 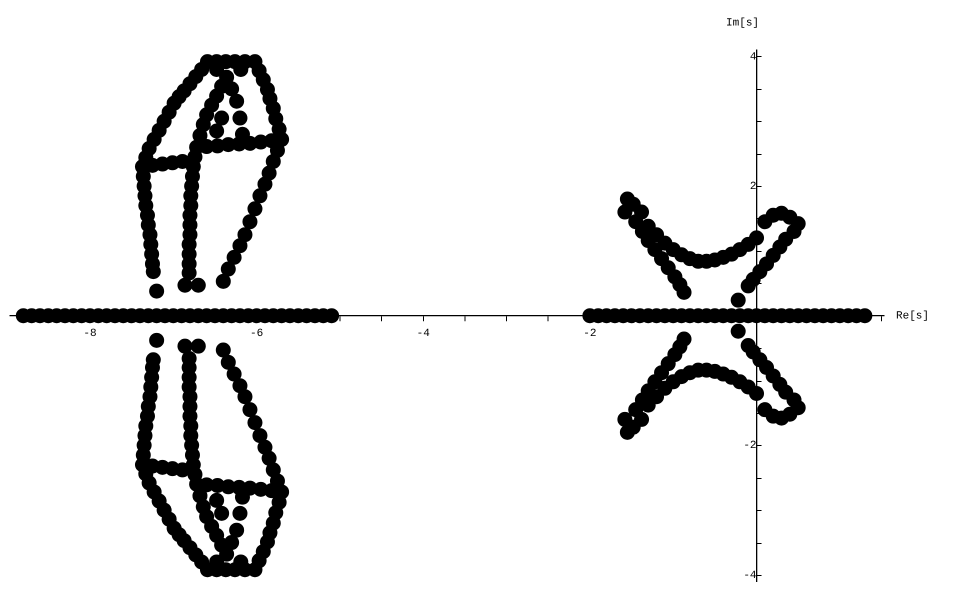 I want to click on y-tick-label: 2, so click(x=753, y=186).